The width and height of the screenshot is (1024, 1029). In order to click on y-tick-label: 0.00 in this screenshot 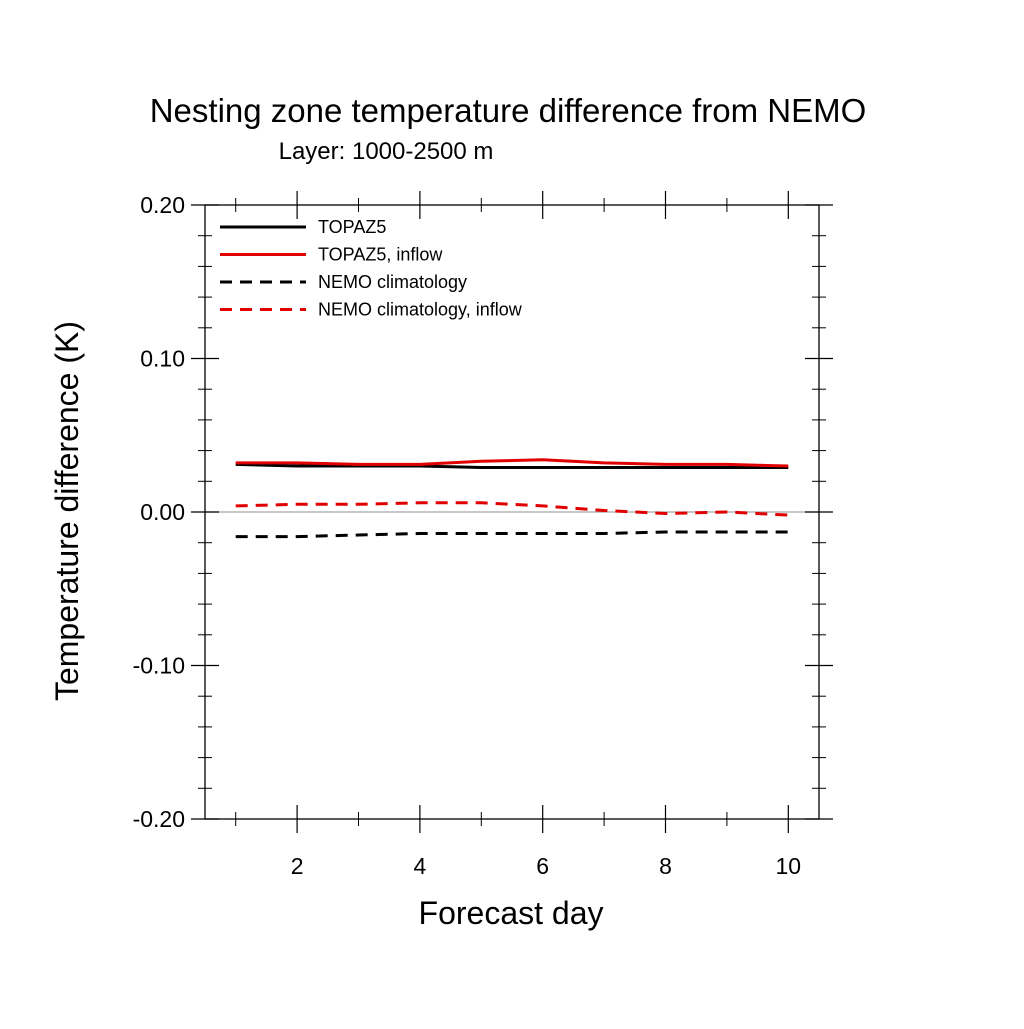, I will do `click(162, 512)`.